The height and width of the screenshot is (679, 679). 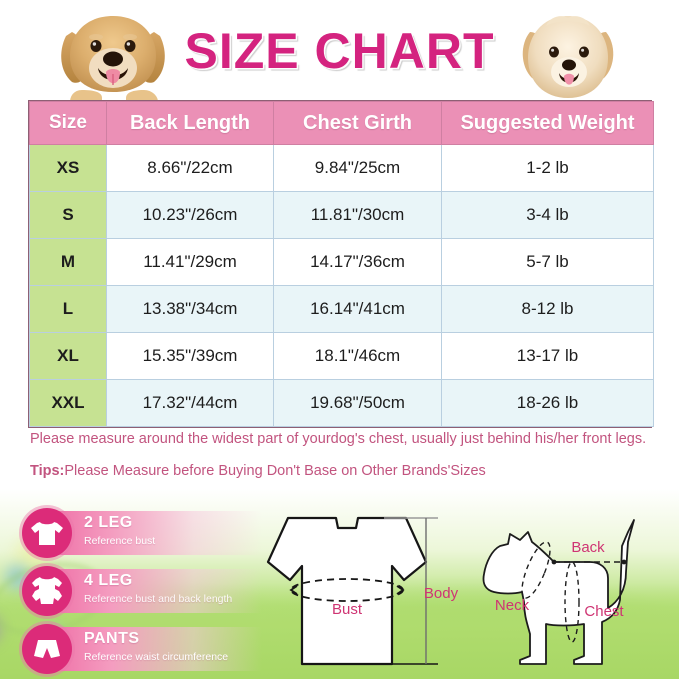 What do you see at coordinates (357, 123) in the screenshot?
I see `column-header-chest-girth: Chest Girth` at bounding box center [357, 123].